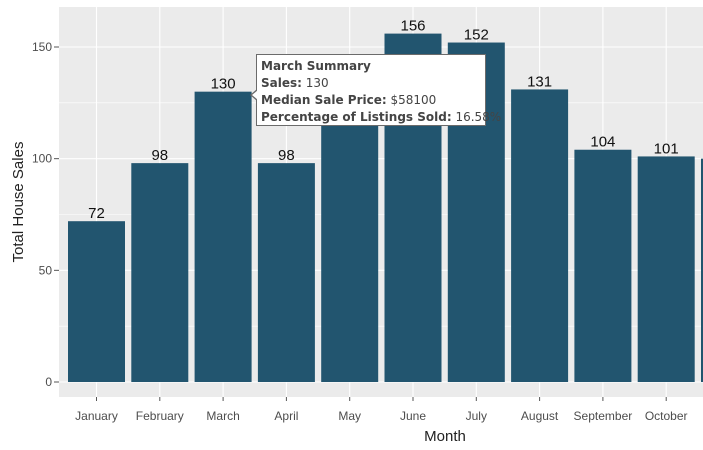 The width and height of the screenshot is (703, 450). What do you see at coordinates (316, 66) in the screenshot?
I see `tooltip-title: March Summary` at bounding box center [316, 66].